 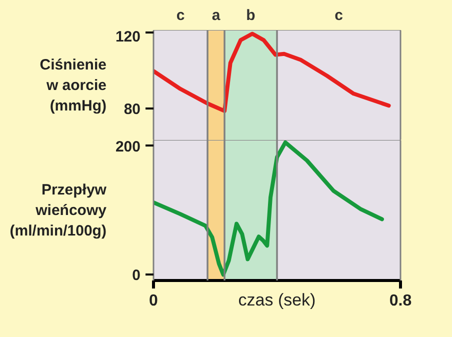 What do you see at coordinates (400, 301) in the screenshot?
I see `x-tick-label: 0.8` at bounding box center [400, 301].